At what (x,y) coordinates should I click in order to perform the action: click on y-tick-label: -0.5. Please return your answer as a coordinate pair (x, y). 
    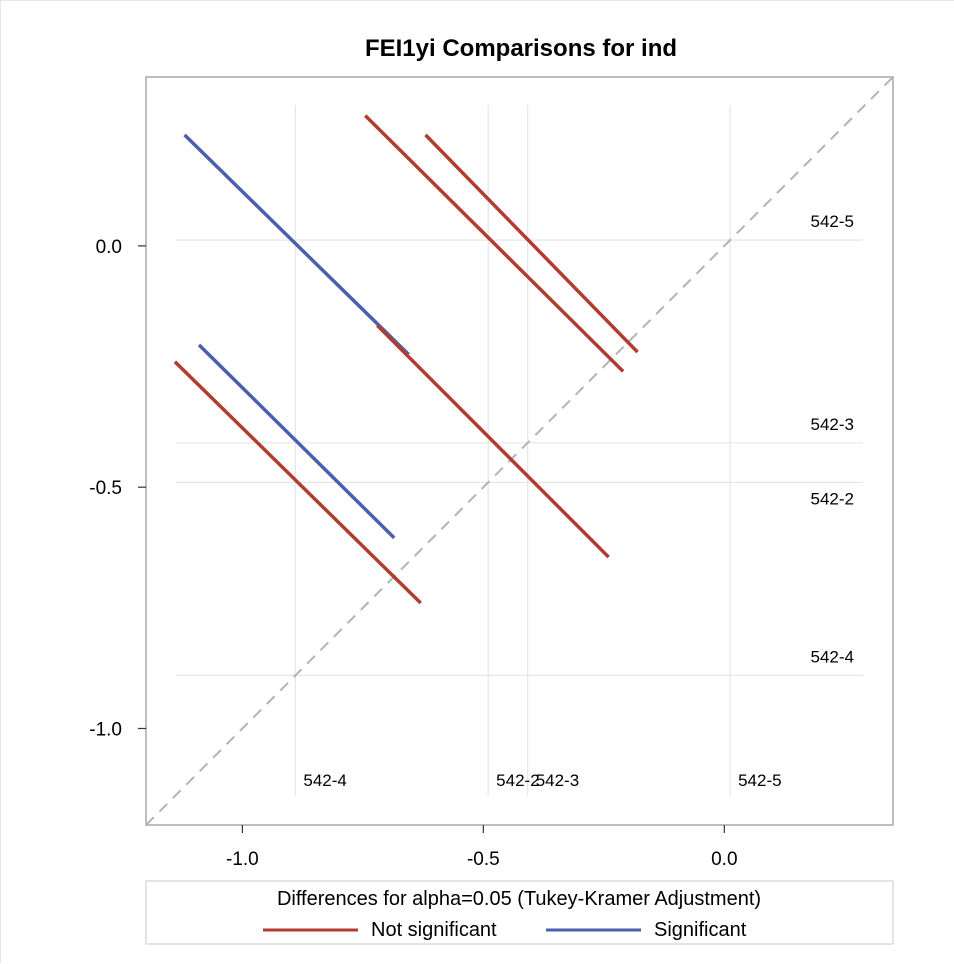
    Looking at the image, I should click on (105, 488).